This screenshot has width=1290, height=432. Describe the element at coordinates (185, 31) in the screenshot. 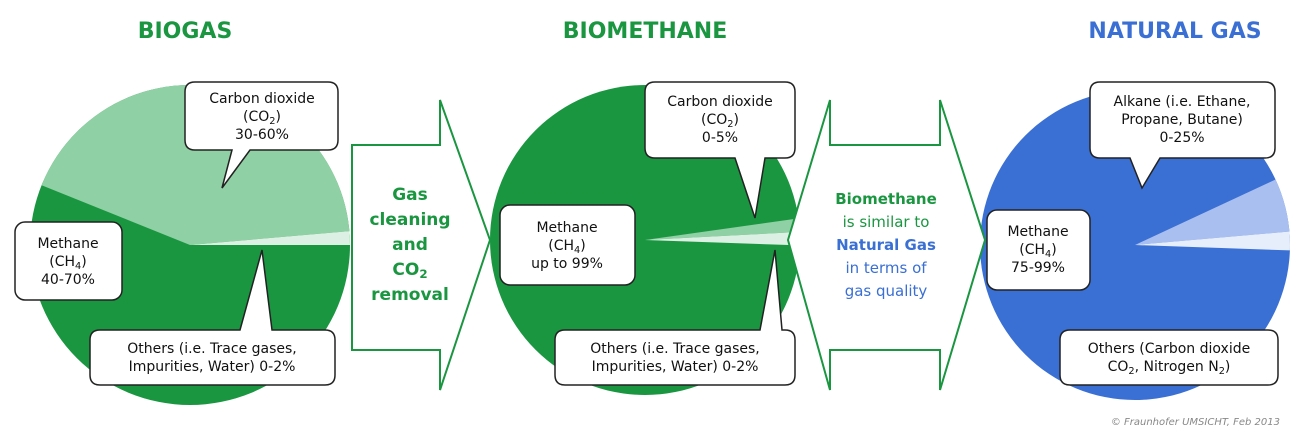

I see `section-title: BIOGAS` at that location.